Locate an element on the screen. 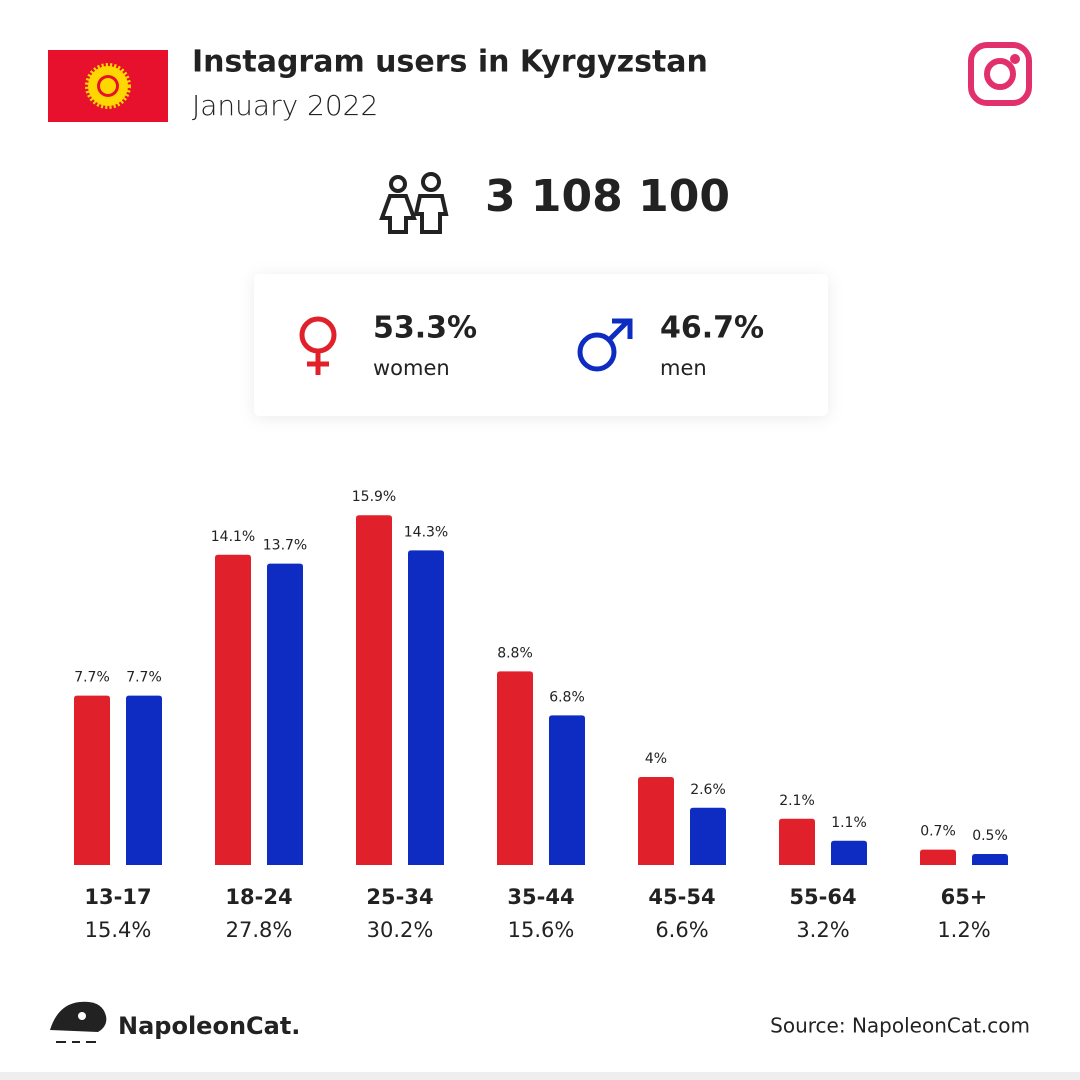  value-label: 2.1% is located at coordinates (797, 801).